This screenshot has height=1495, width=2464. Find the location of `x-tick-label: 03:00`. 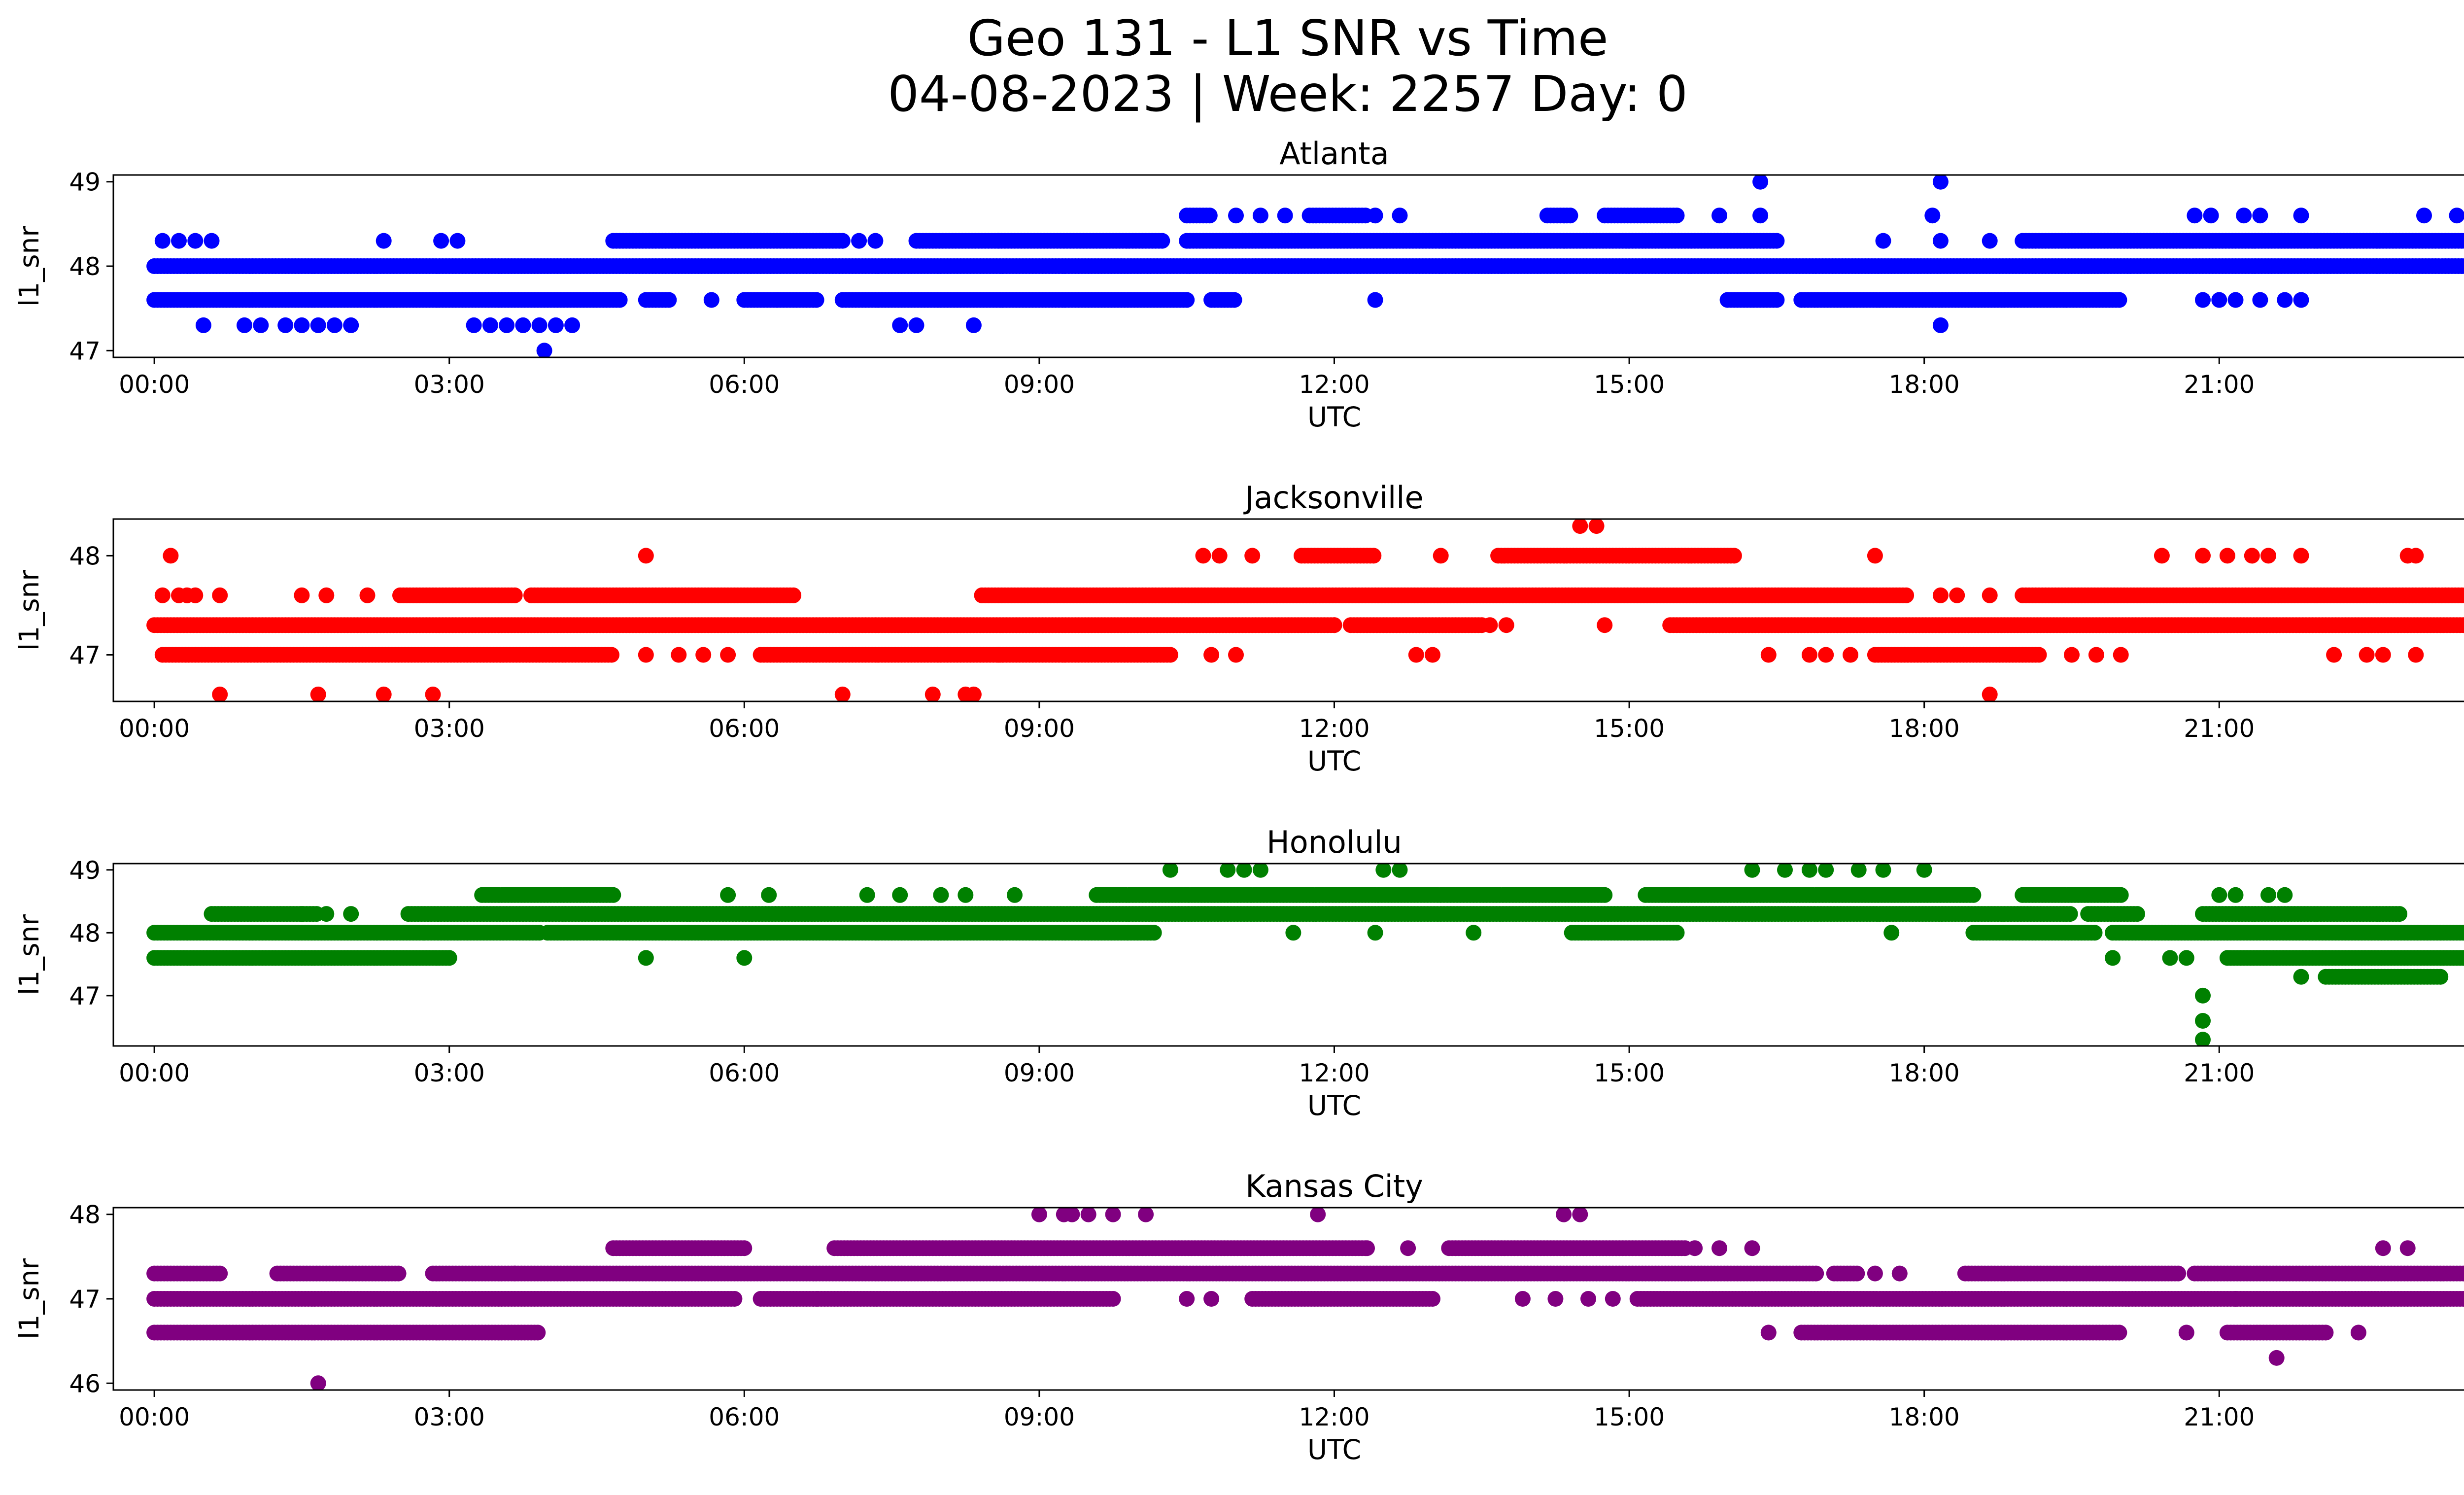

x-tick-label: 03:00 is located at coordinates (449, 728).